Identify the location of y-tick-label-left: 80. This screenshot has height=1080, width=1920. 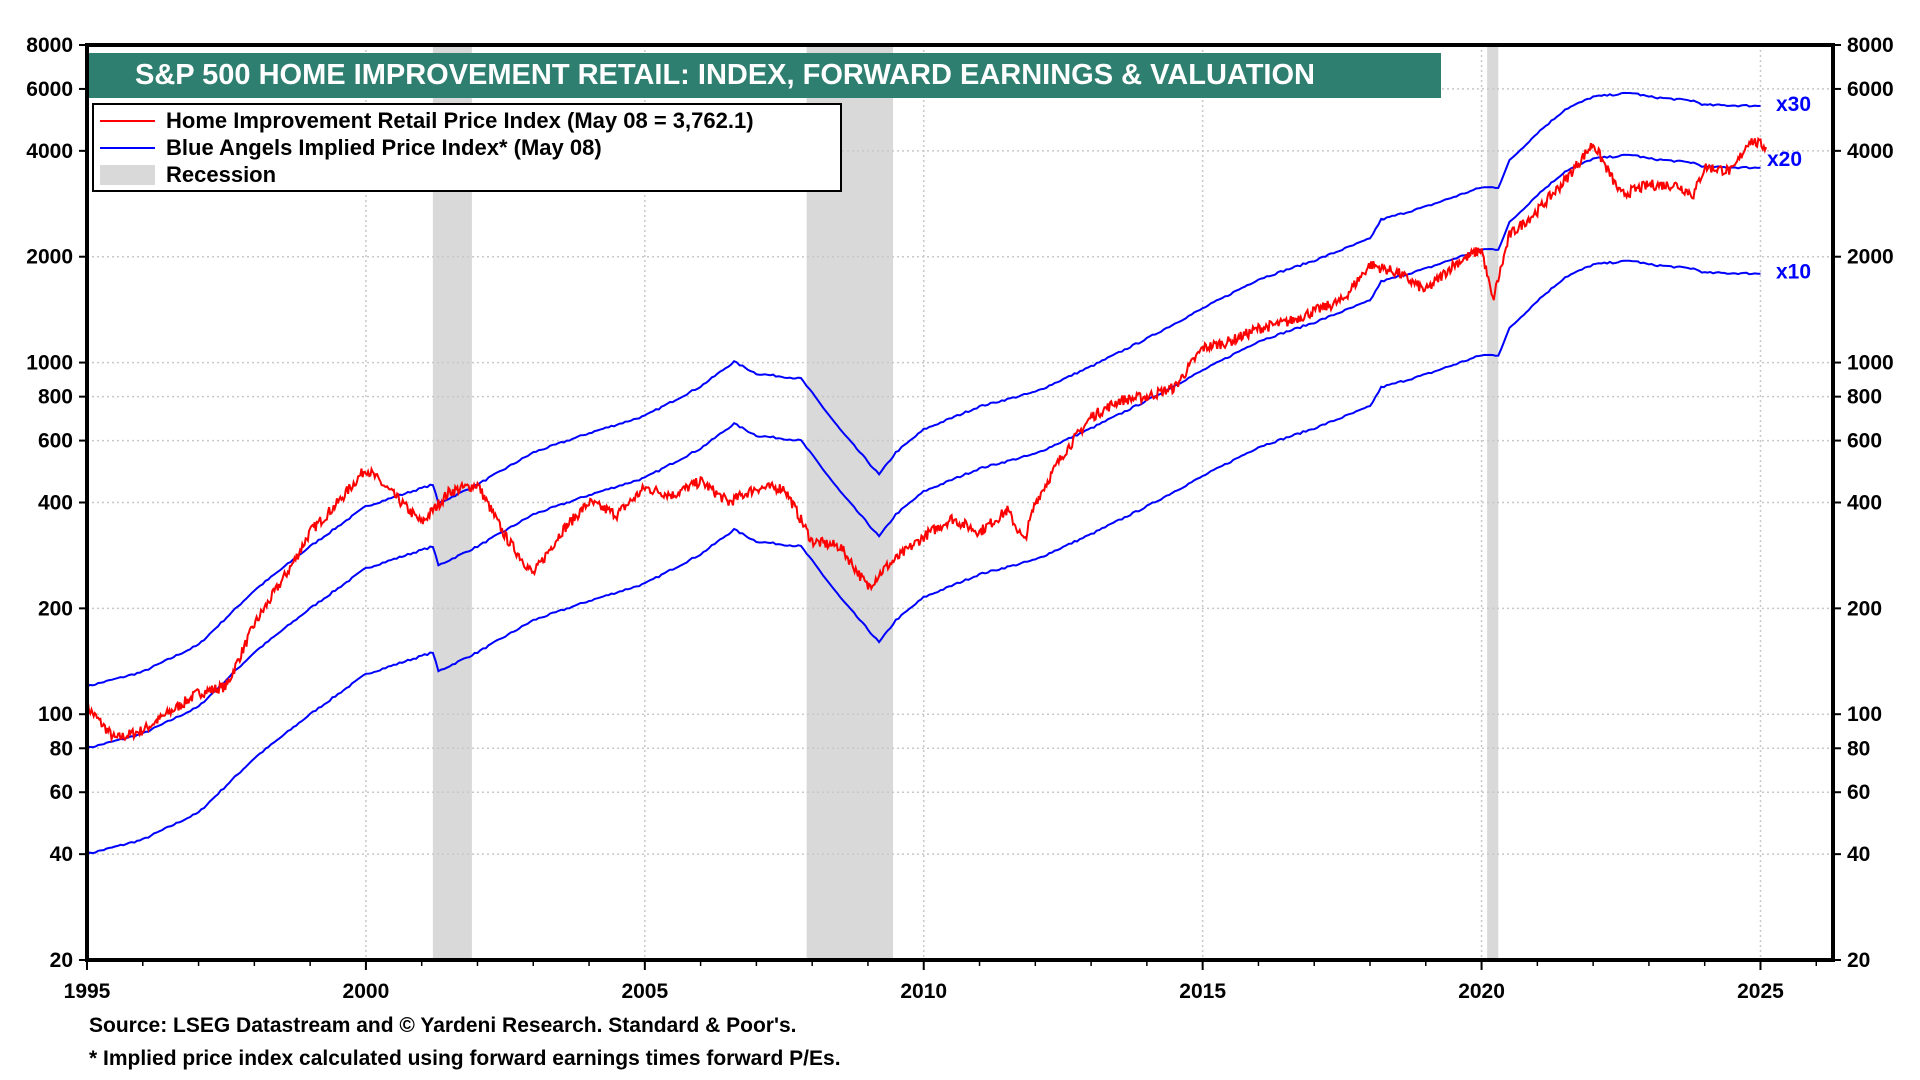
(61, 748).